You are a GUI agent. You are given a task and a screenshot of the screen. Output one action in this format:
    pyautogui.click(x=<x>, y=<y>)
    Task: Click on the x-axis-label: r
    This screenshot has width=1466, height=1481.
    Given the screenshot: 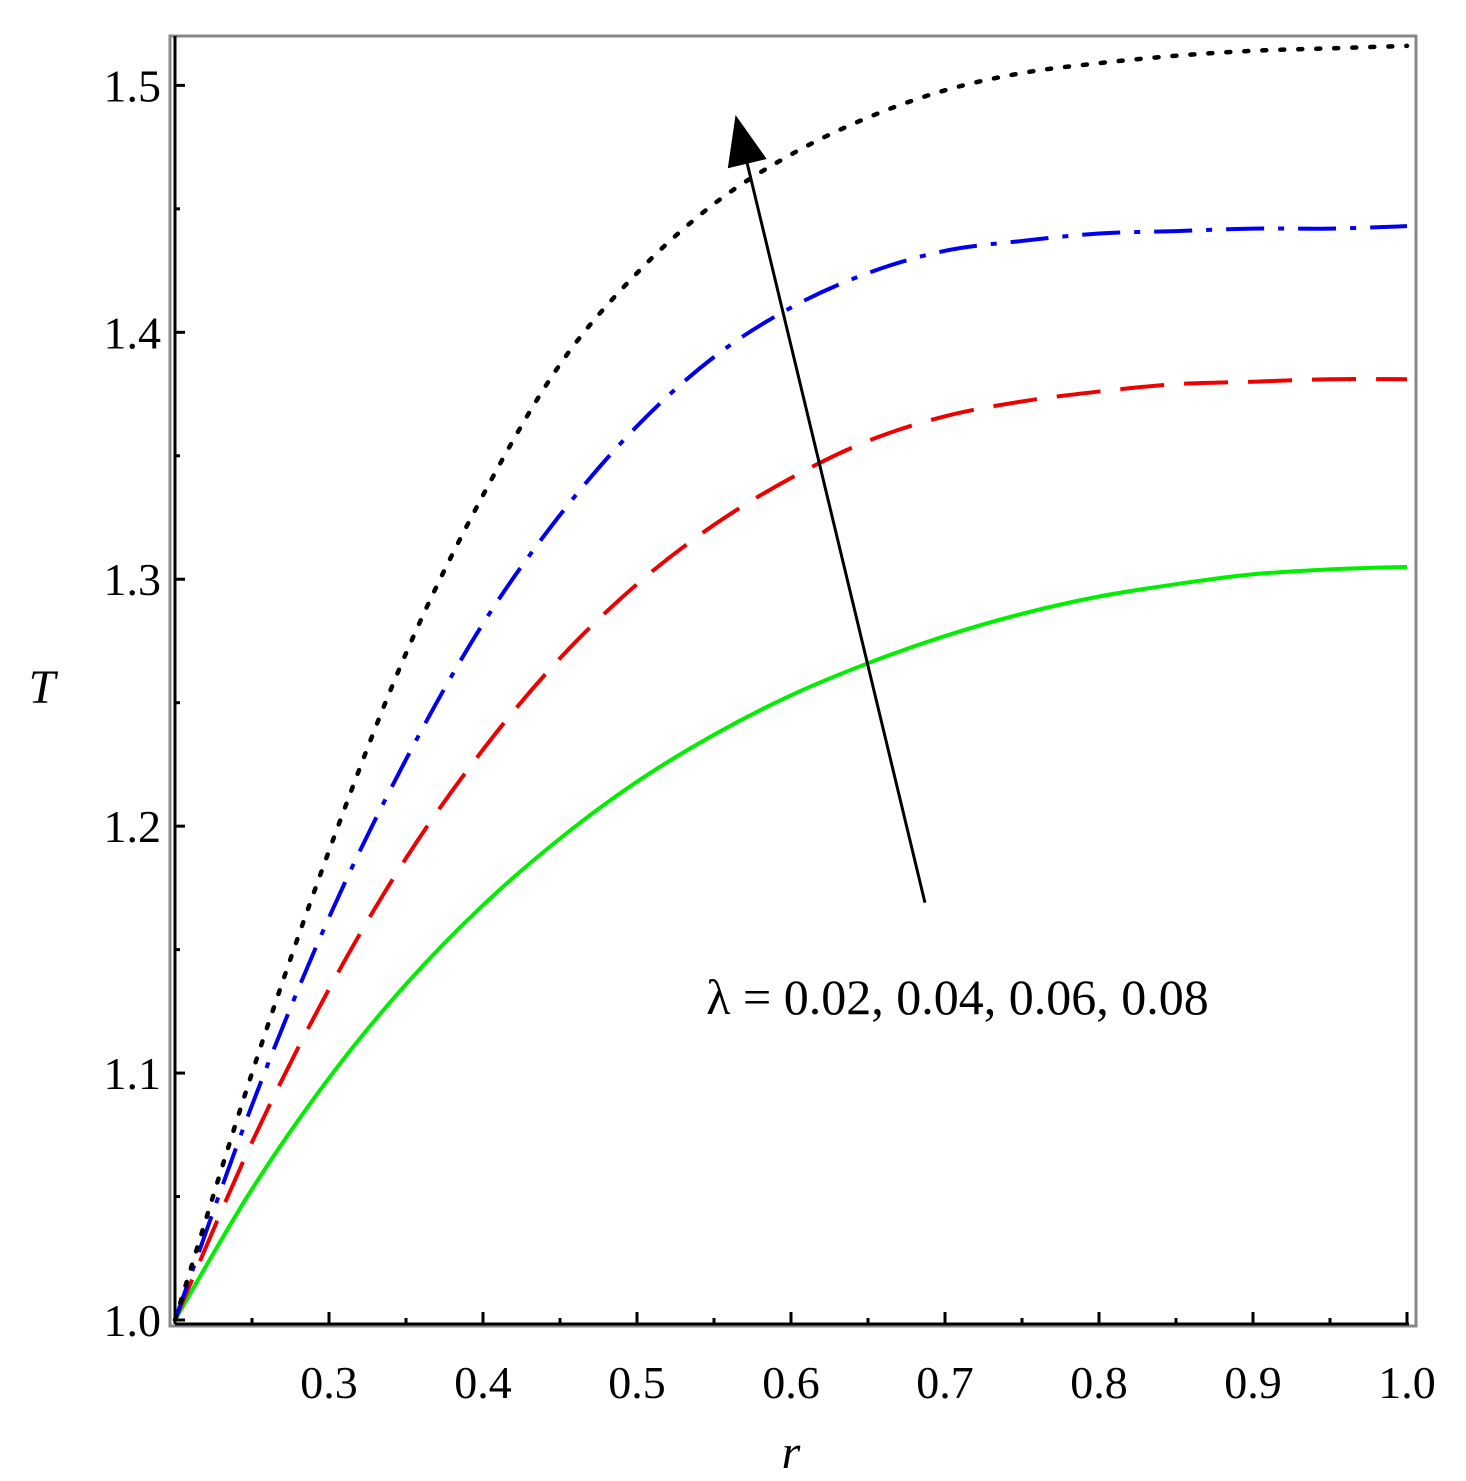 What is the action you would take?
    pyautogui.click(x=791, y=1452)
    